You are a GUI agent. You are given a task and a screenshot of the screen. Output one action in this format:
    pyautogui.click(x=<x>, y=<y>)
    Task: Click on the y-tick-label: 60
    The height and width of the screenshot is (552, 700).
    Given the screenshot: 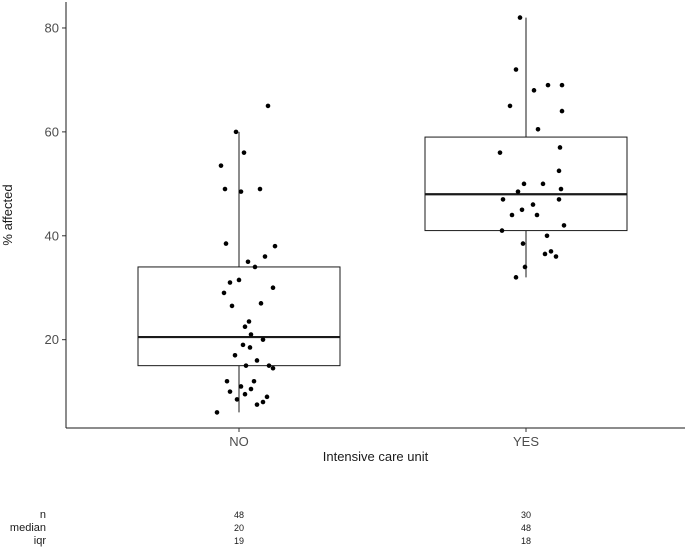 What is the action you would take?
    pyautogui.click(x=52, y=131)
    